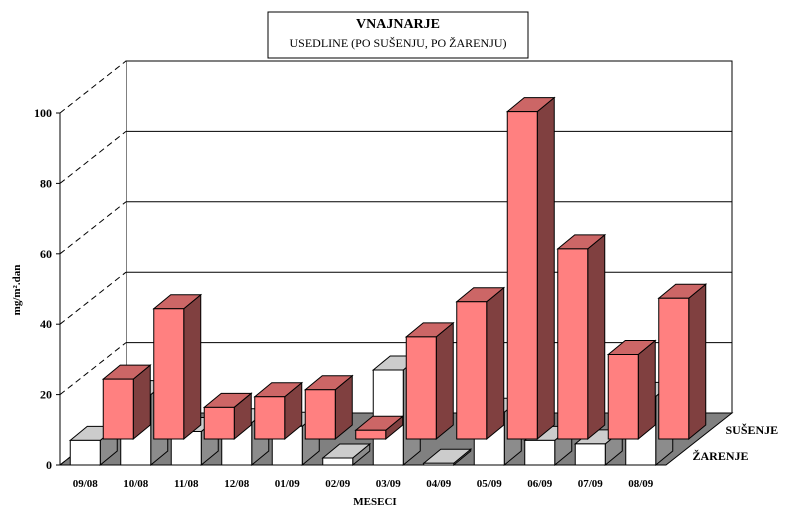  What do you see at coordinates (439, 484) in the screenshot?
I see `x-tick-label: 04/09` at bounding box center [439, 484].